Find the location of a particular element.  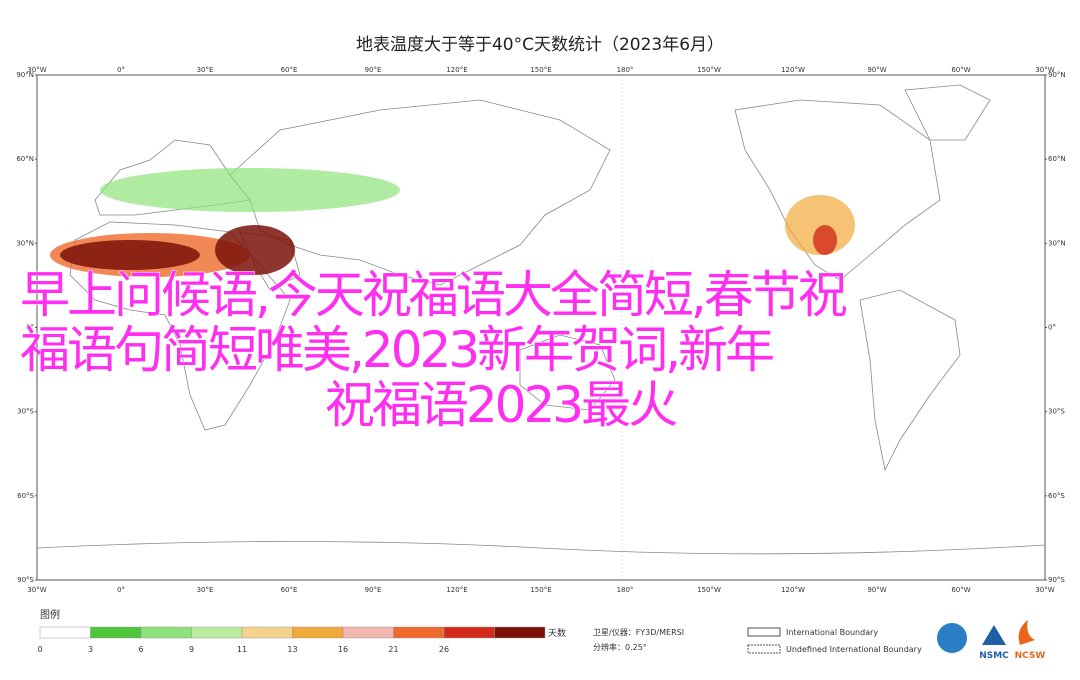

overlay-line: 祝福语2023最火 is located at coordinates (501, 405).